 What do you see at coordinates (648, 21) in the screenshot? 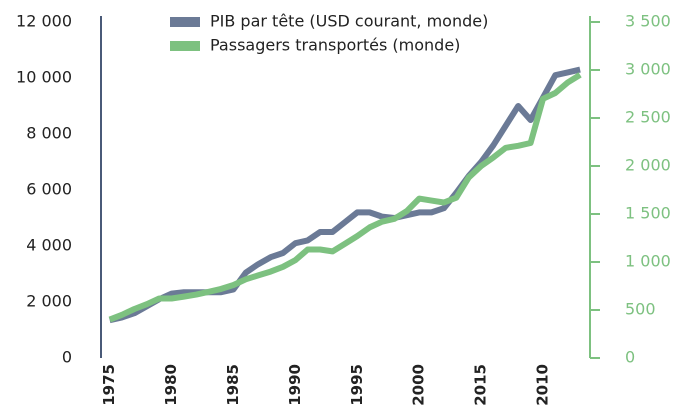
I see `y2-tick-label: 3 500` at bounding box center [648, 21].